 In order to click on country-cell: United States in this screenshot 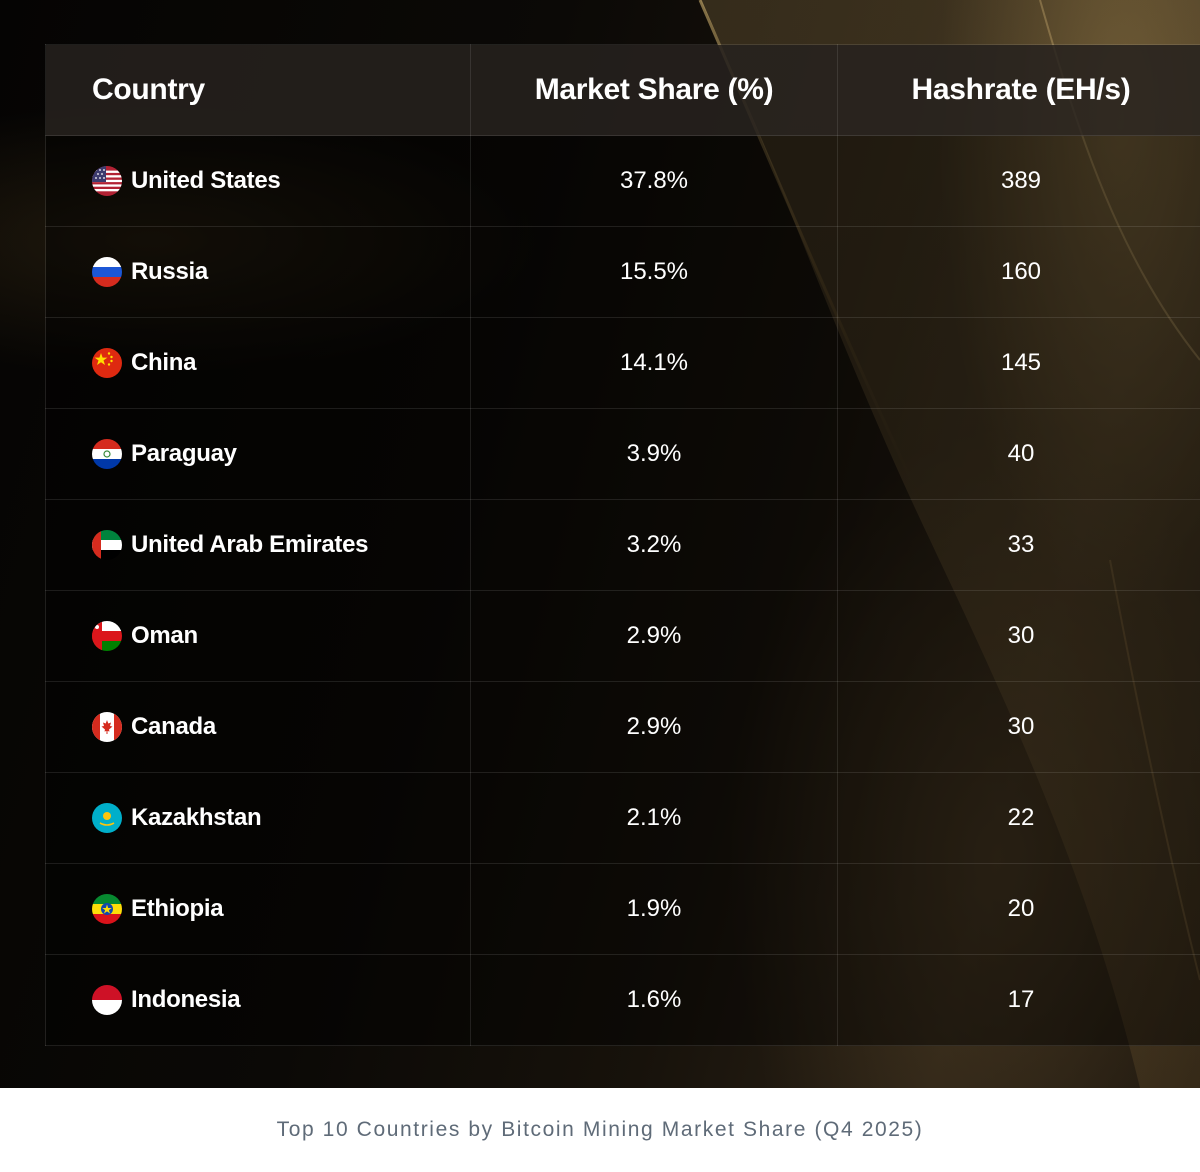, I will do `click(258, 181)`.